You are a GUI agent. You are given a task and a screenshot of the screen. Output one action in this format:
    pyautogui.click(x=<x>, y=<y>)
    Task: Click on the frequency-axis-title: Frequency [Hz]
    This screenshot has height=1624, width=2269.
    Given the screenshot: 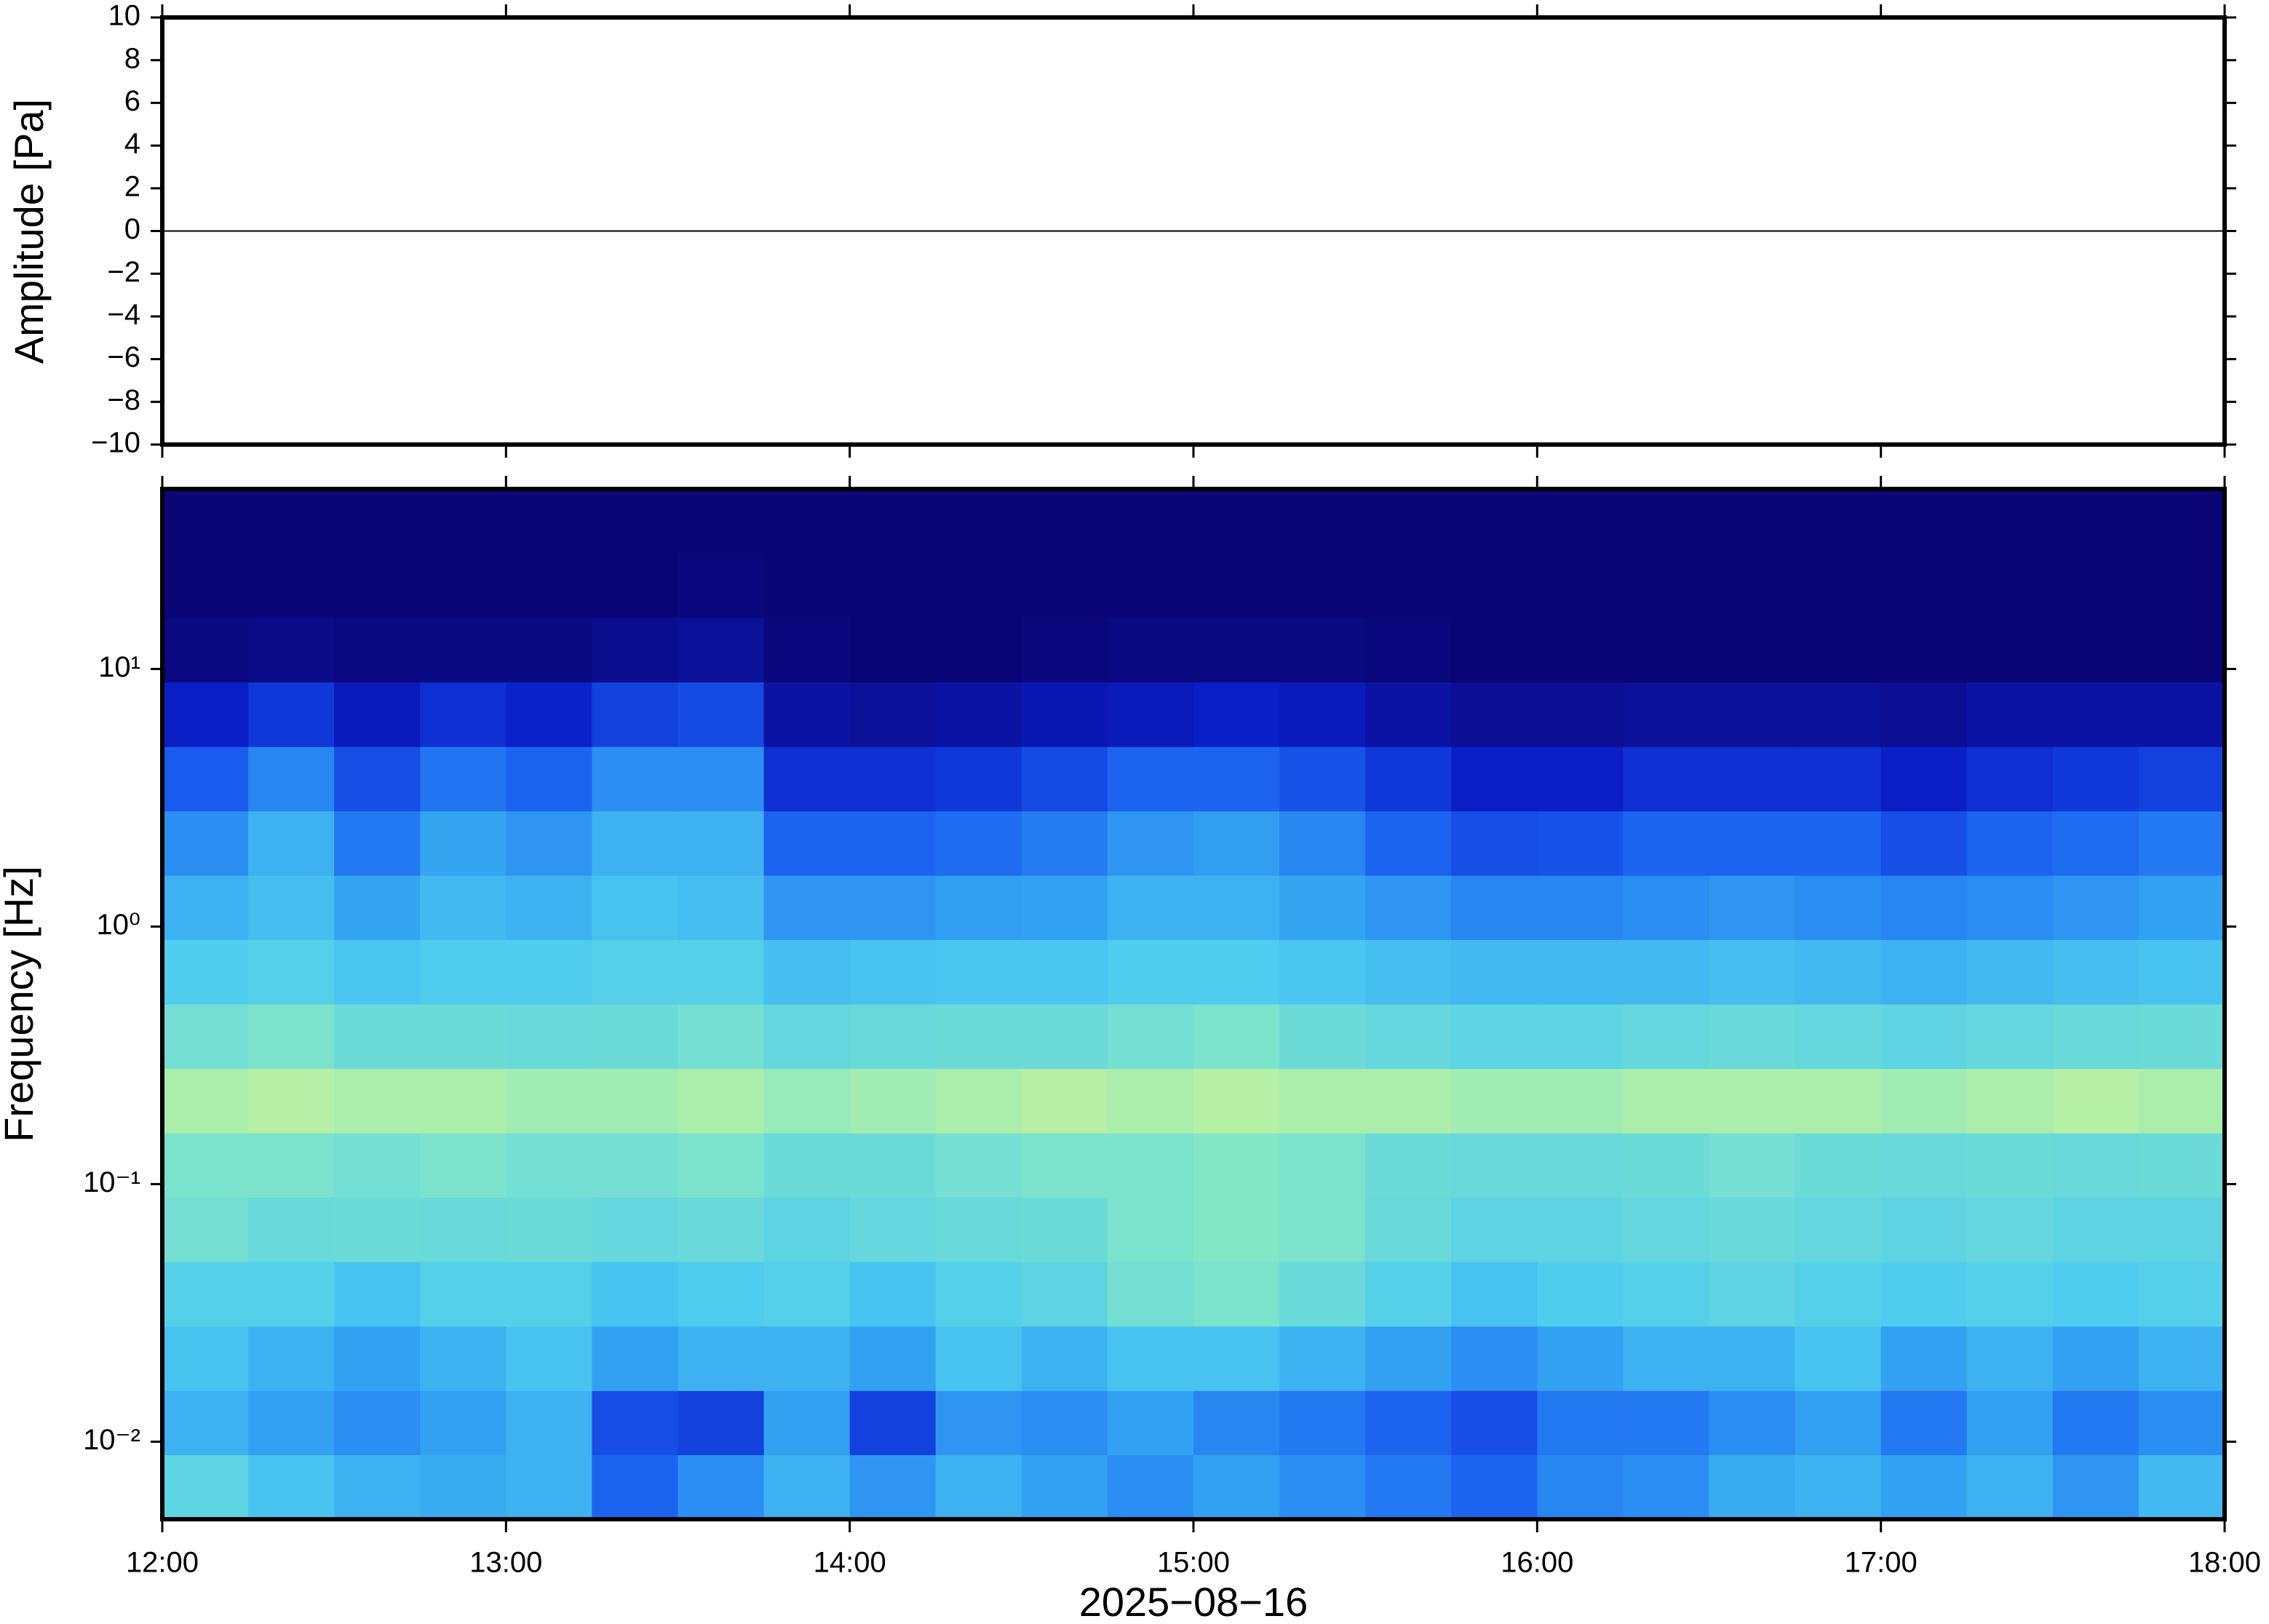 What is the action you would take?
    pyautogui.click(x=20, y=1004)
    